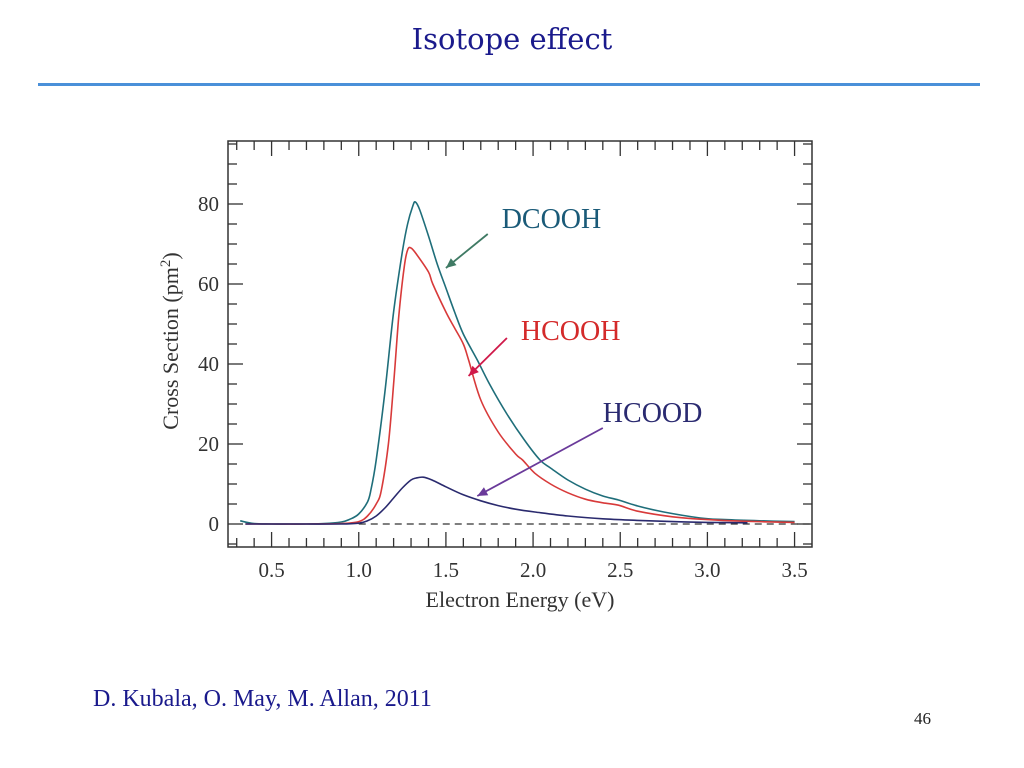 This screenshot has width=1024, height=768. I want to click on page-number: 46, so click(922, 718).